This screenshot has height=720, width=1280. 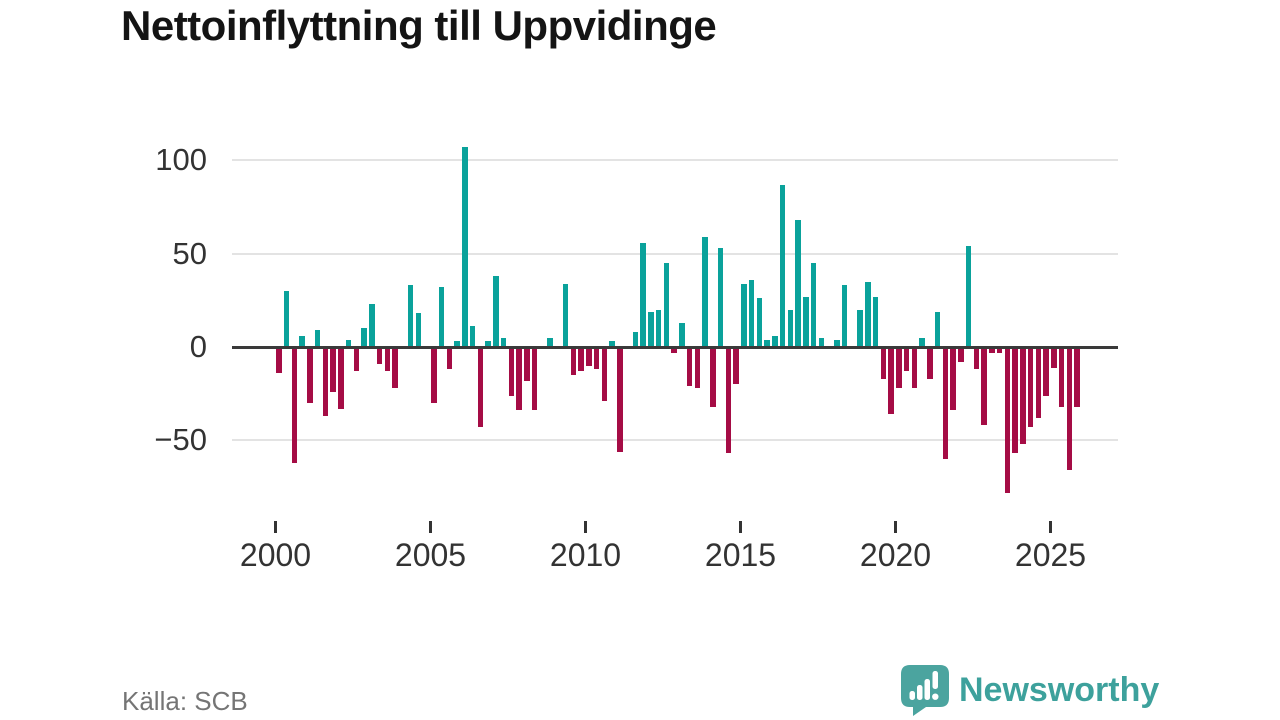 I want to click on gridline--50, so click(x=675, y=440).